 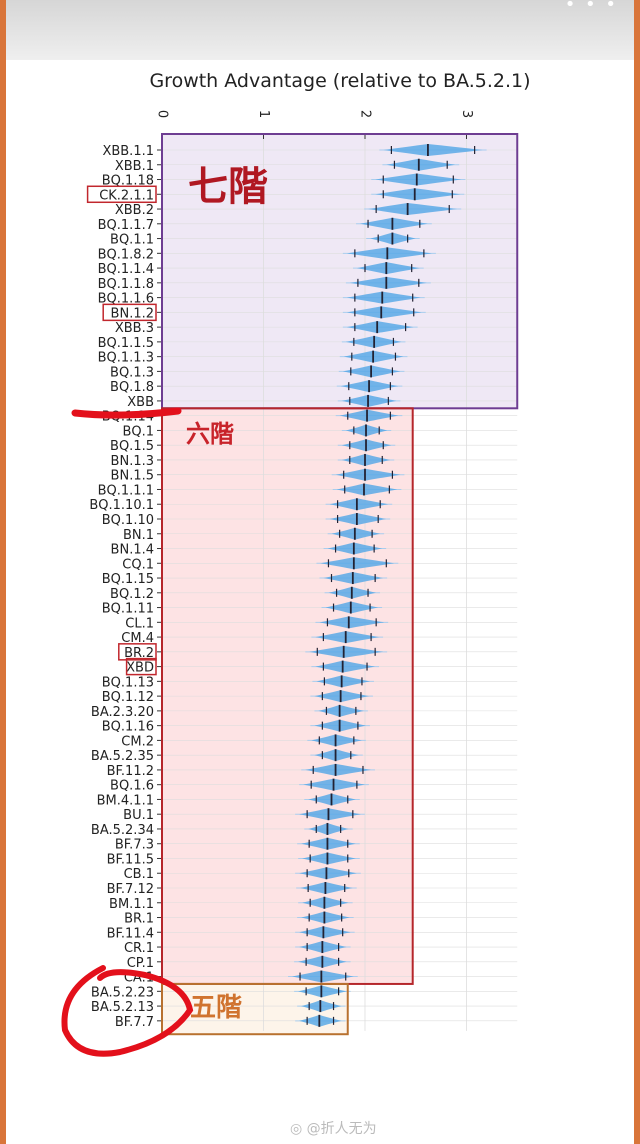 I want to click on x-tick-label: 3, so click(x=466, y=114).